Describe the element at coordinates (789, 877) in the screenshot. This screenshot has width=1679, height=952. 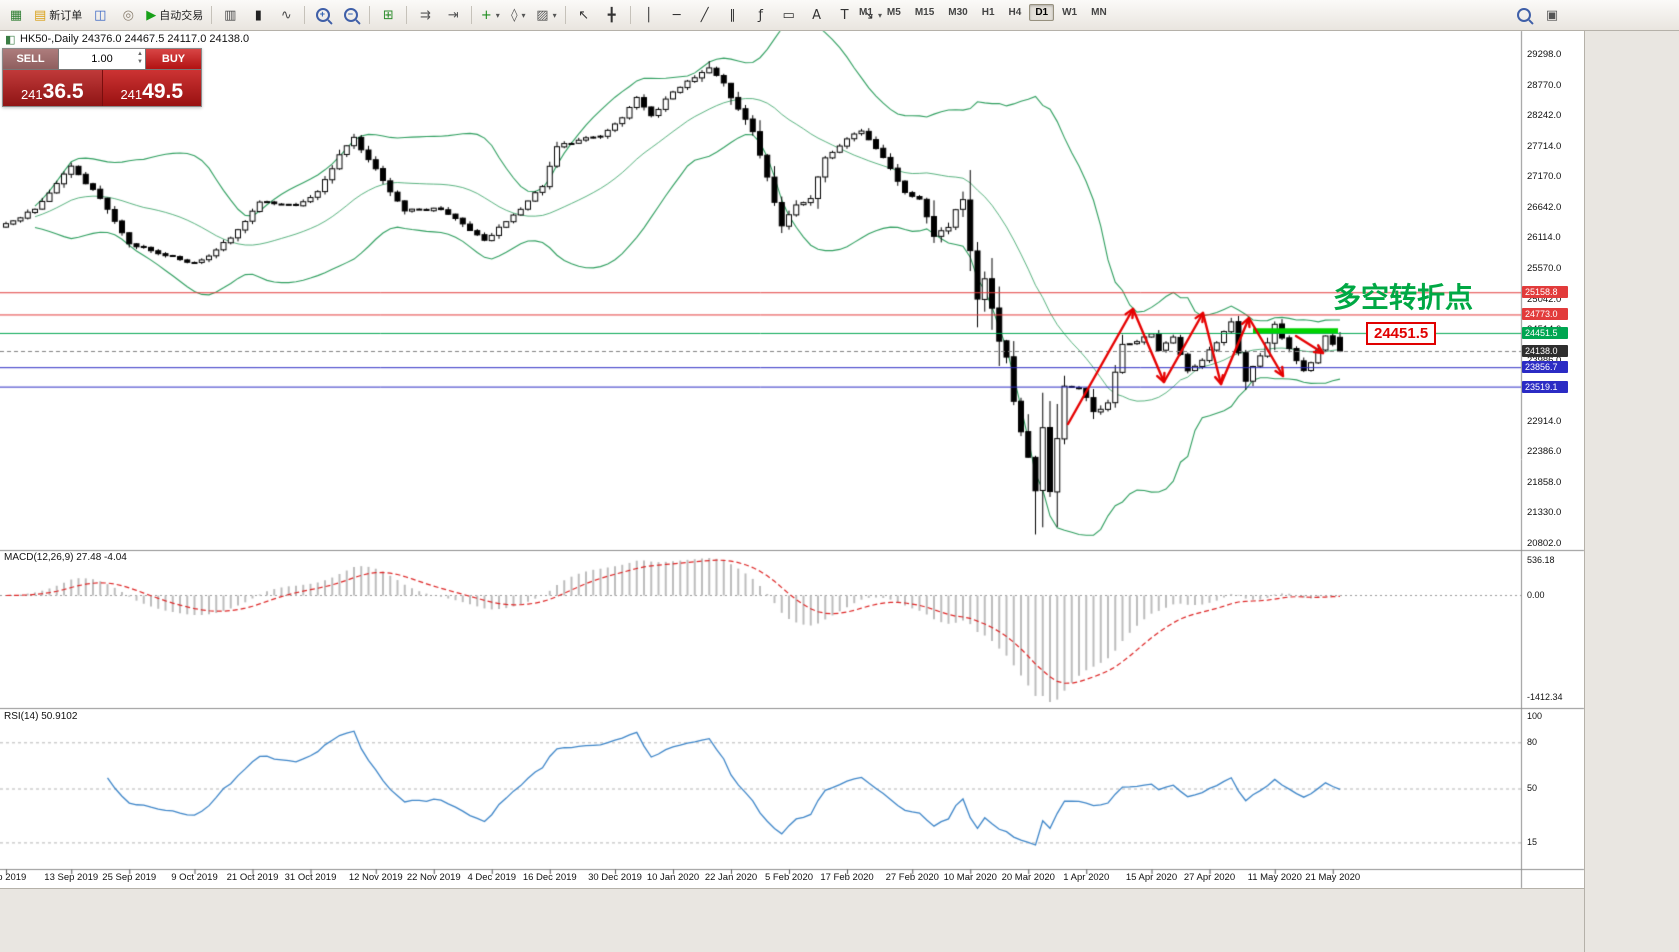
I see `date-tick-label: 5 Feb 2020` at that location.